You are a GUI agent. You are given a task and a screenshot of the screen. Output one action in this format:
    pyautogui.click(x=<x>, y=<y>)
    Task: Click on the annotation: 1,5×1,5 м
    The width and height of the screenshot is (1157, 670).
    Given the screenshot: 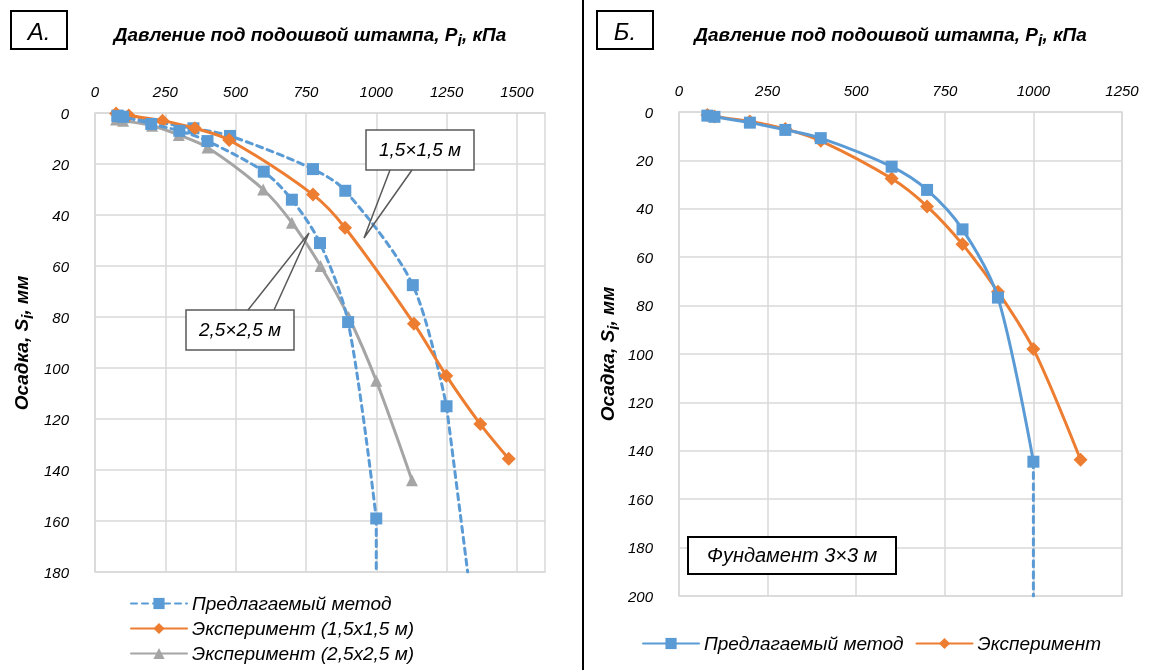 What is the action you would take?
    pyautogui.click(x=420, y=150)
    